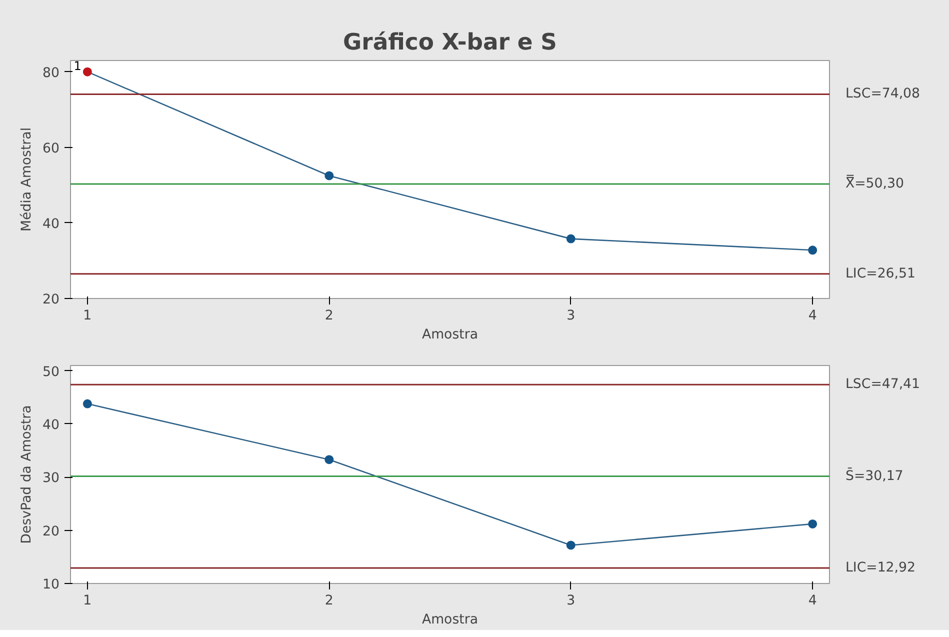 The height and width of the screenshot is (637, 949). What do you see at coordinates (27, 474) in the screenshot?
I see `y-axis-title: DesvPad da Amostra` at bounding box center [27, 474].